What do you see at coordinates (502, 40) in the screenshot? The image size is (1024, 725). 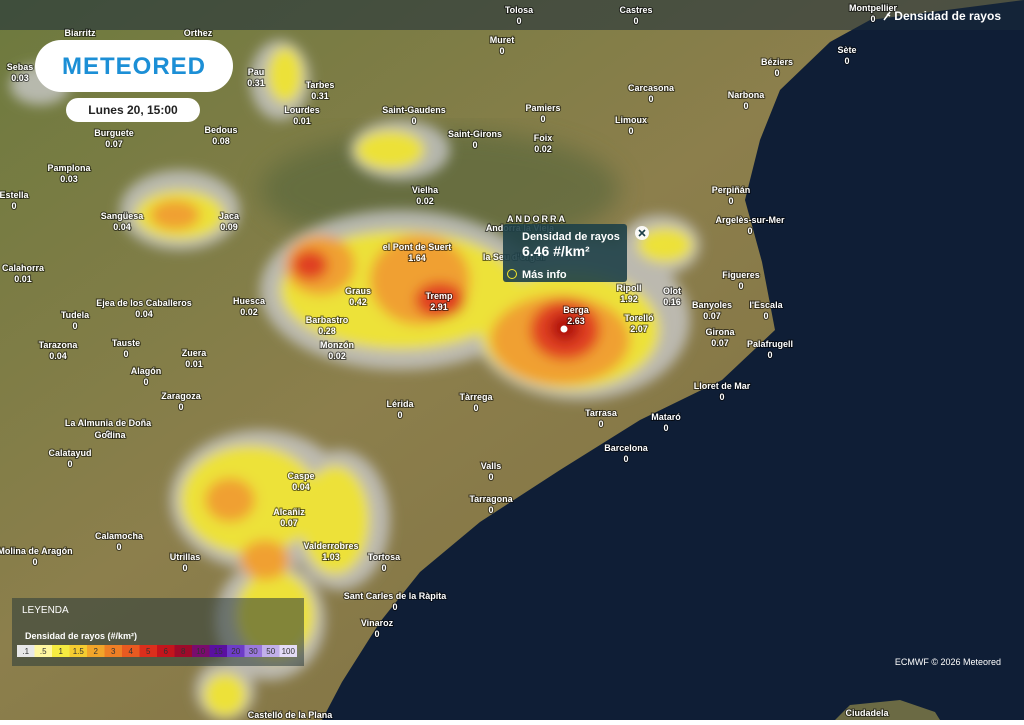 I see `place-name: Muret` at bounding box center [502, 40].